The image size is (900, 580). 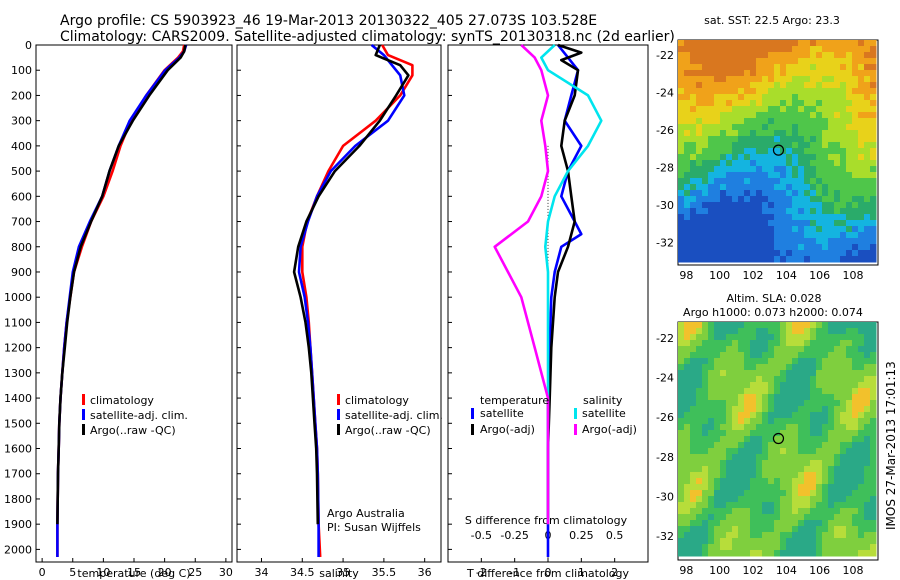 What do you see at coordinates (366, 513) in the screenshot?
I see `panel-annotation: Argo Australia` at bounding box center [366, 513].